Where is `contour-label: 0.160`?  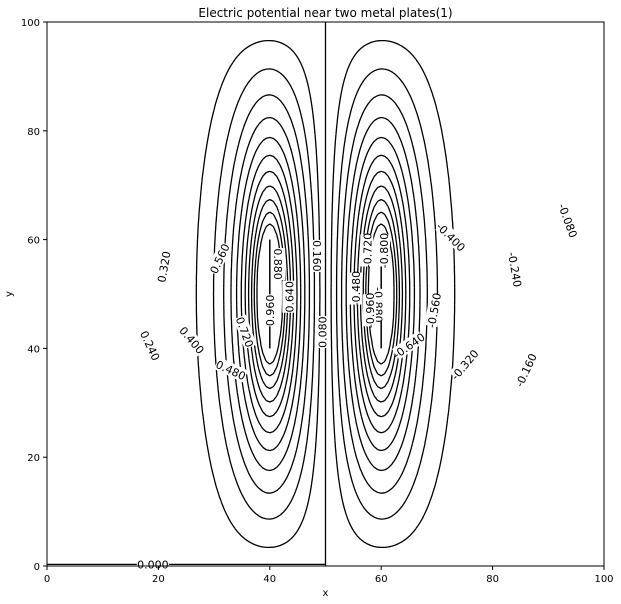
contour-label: 0.160 is located at coordinates (316, 255).